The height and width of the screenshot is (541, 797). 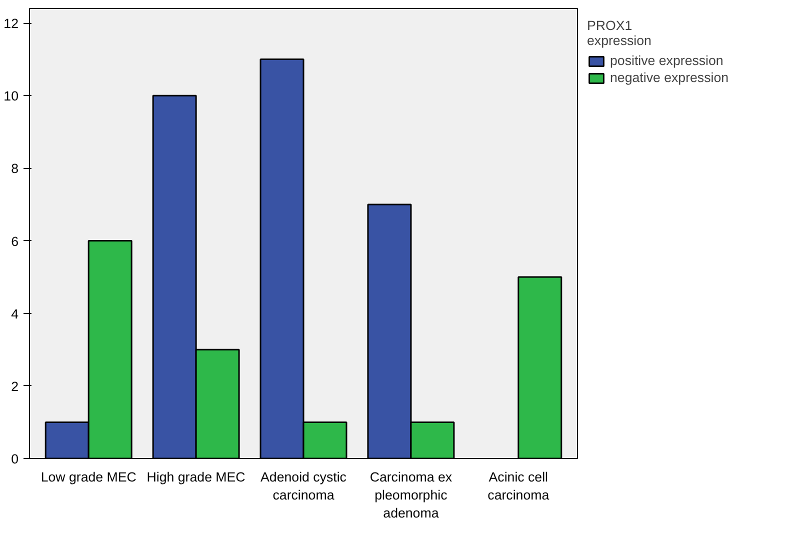 What do you see at coordinates (519, 486) in the screenshot?
I see `x-tick-label: Acinic cell carcinoma` at bounding box center [519, 486].